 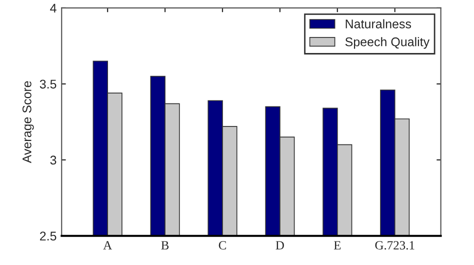 What do you see at coordinates (48, 84) in the screenshot?
I see `y-tick-label: 3.5` at bounding box center [48, 84].